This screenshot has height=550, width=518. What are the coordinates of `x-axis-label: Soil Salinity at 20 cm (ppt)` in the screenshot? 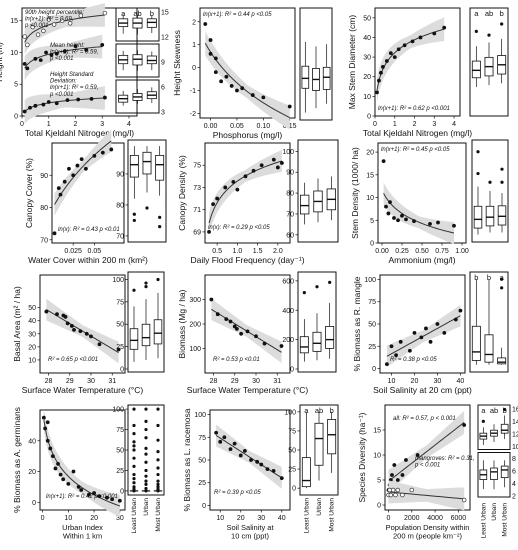 It's located at (422, 390).